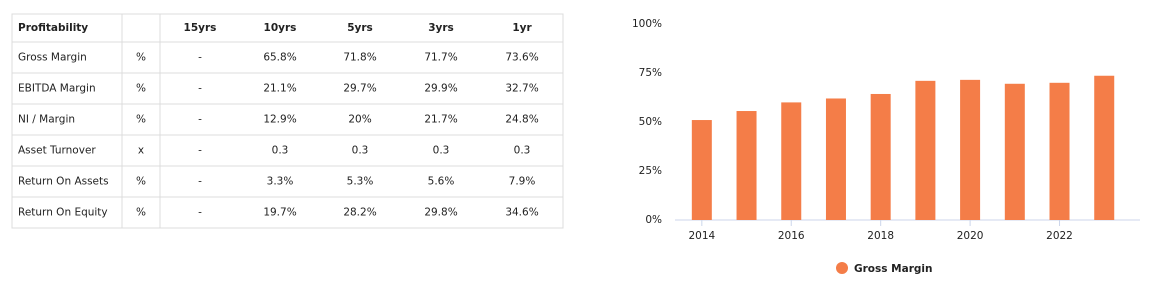 The height and width of the screenshot is (283, 1149). Describe the element at coordinates (441, 28) in the screenshot. I see `header-cell: 3yrs` at that location.